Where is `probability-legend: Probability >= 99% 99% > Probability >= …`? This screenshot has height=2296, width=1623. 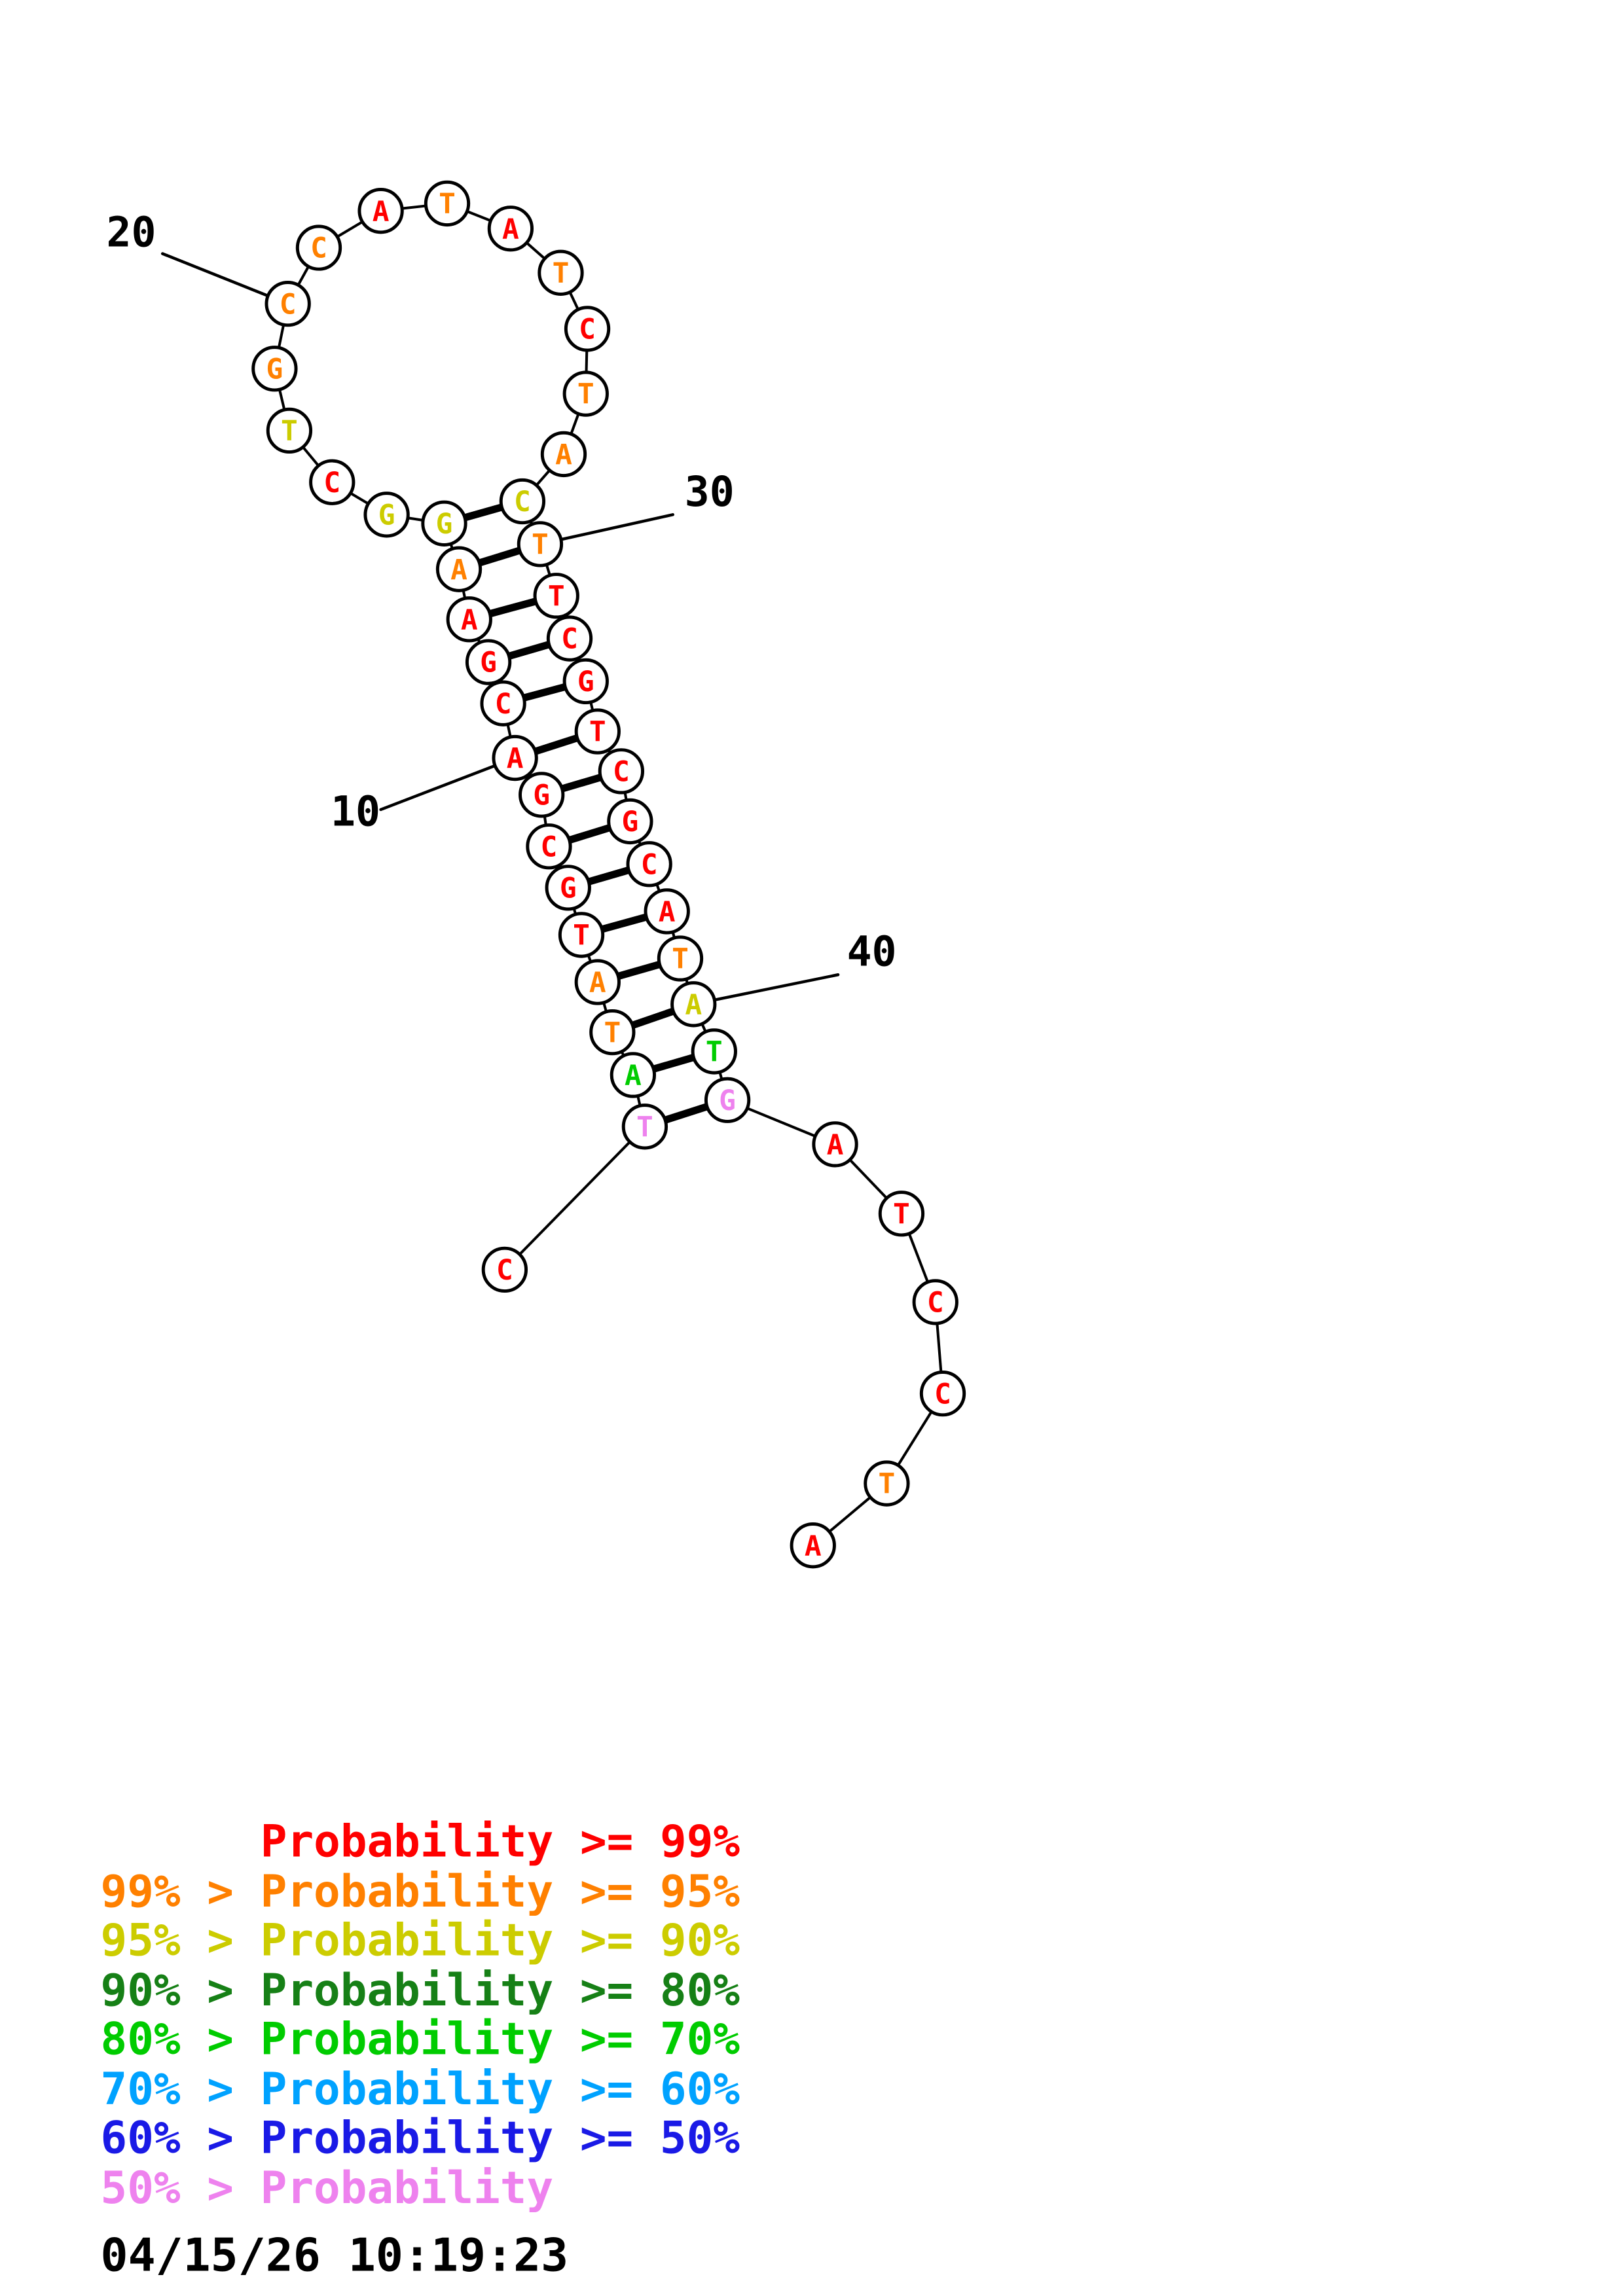 probability-legend: Probability >= 99% 99% > Probability >= … is located at coordinates (420, 2049).